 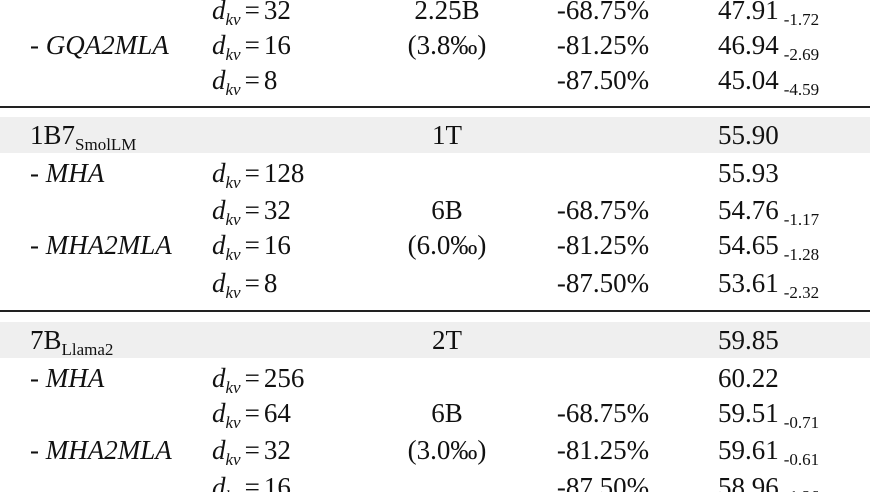 What do you see at coordinates (748, 482) in the screenshot?
I see `score-value: 58.96` at bounding box center [748, 482].